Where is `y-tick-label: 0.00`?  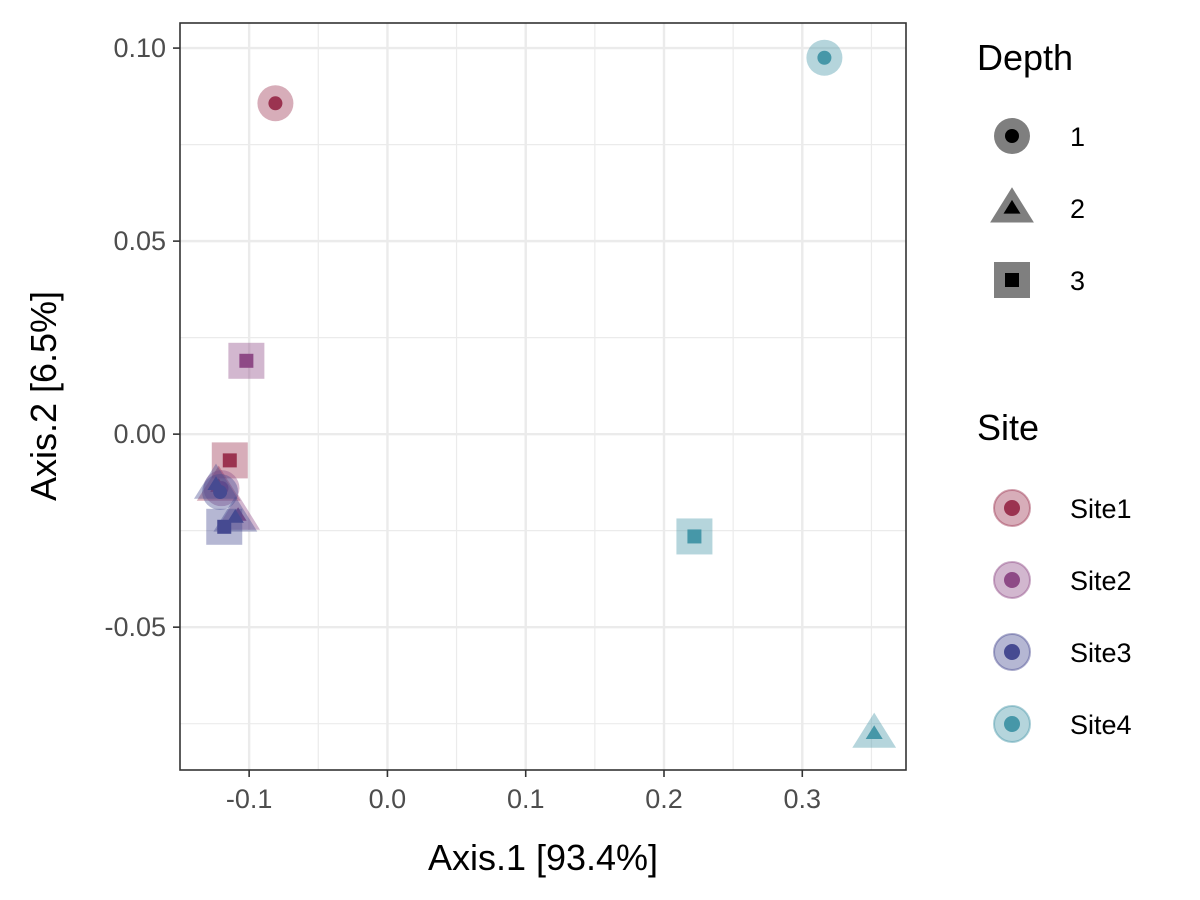 y-tick-label: 0.00 is located at coordinates (139, 434).